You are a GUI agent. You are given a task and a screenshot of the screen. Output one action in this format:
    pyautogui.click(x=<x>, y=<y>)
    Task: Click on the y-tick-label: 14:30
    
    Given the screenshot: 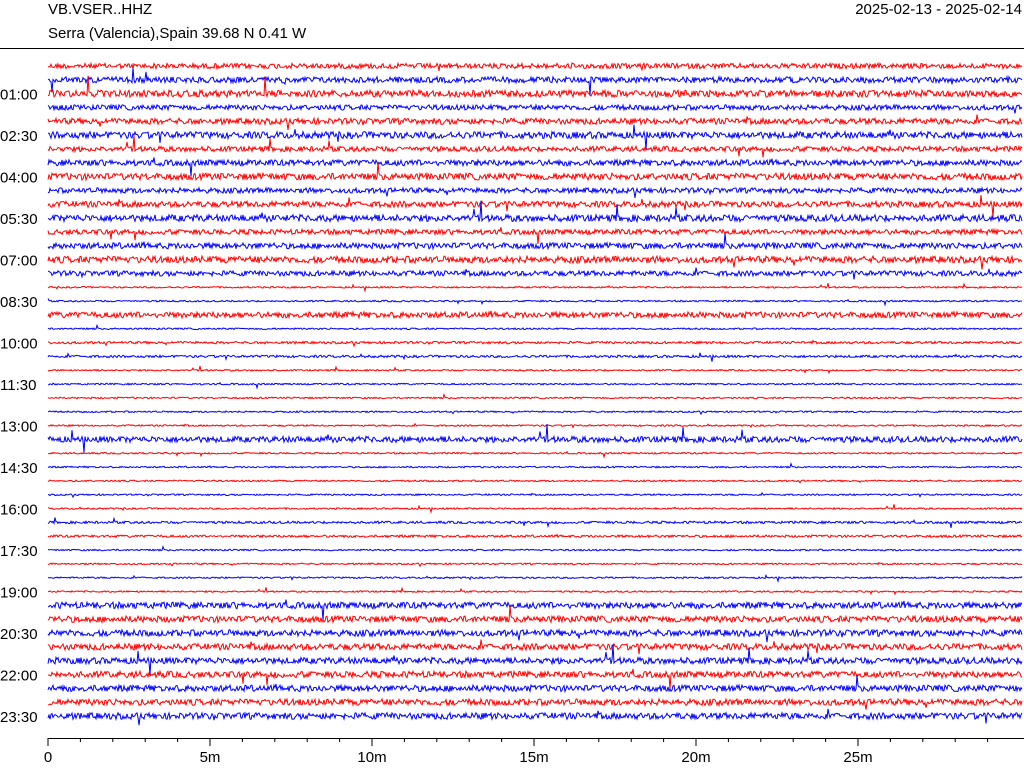 What is the action you would take?
    pyautogui.click(x=19, y=468)
    